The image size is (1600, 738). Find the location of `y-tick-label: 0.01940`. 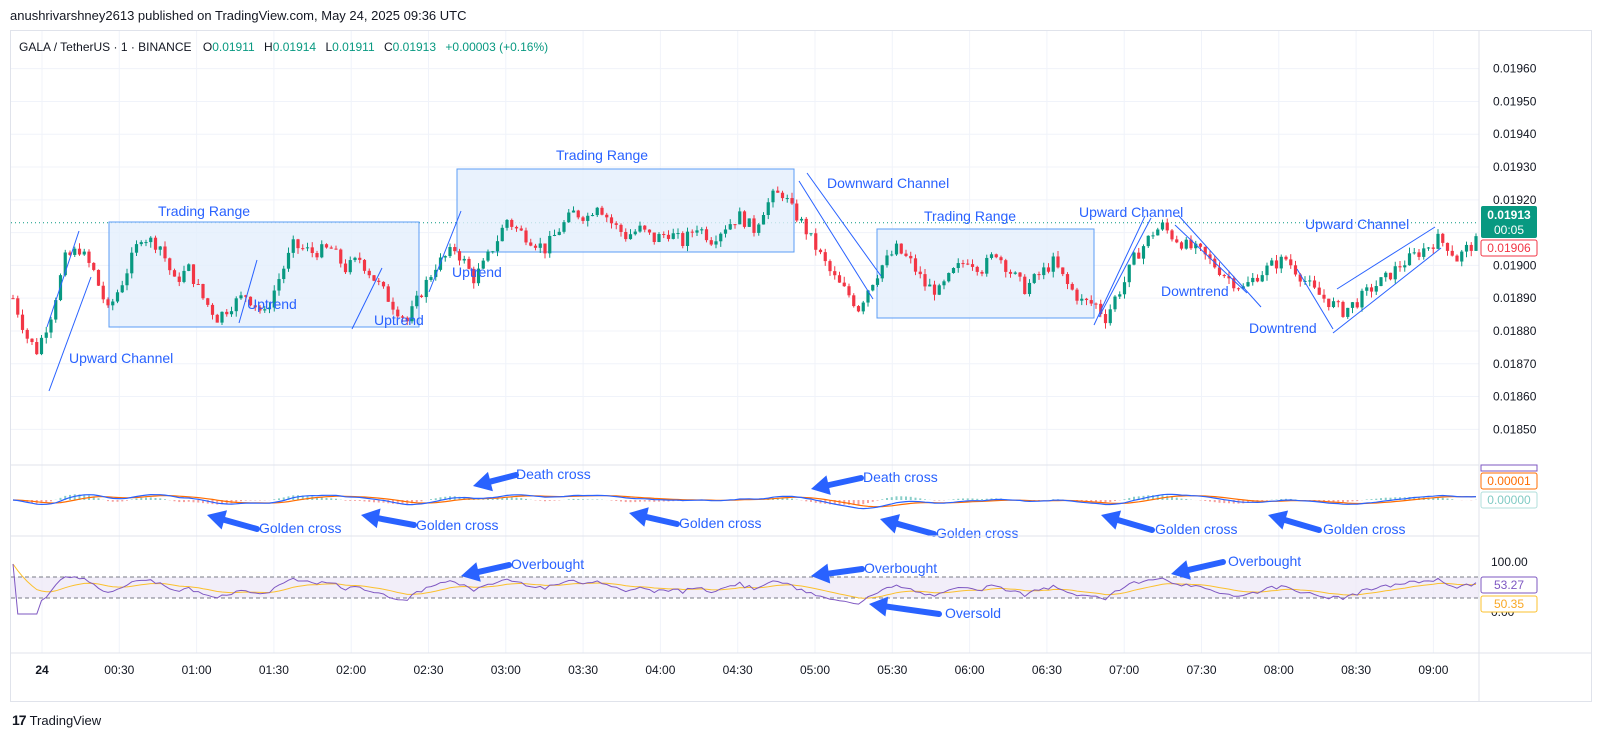

y-tick-label: 0.01940 is located at coordinates (1515, 134).